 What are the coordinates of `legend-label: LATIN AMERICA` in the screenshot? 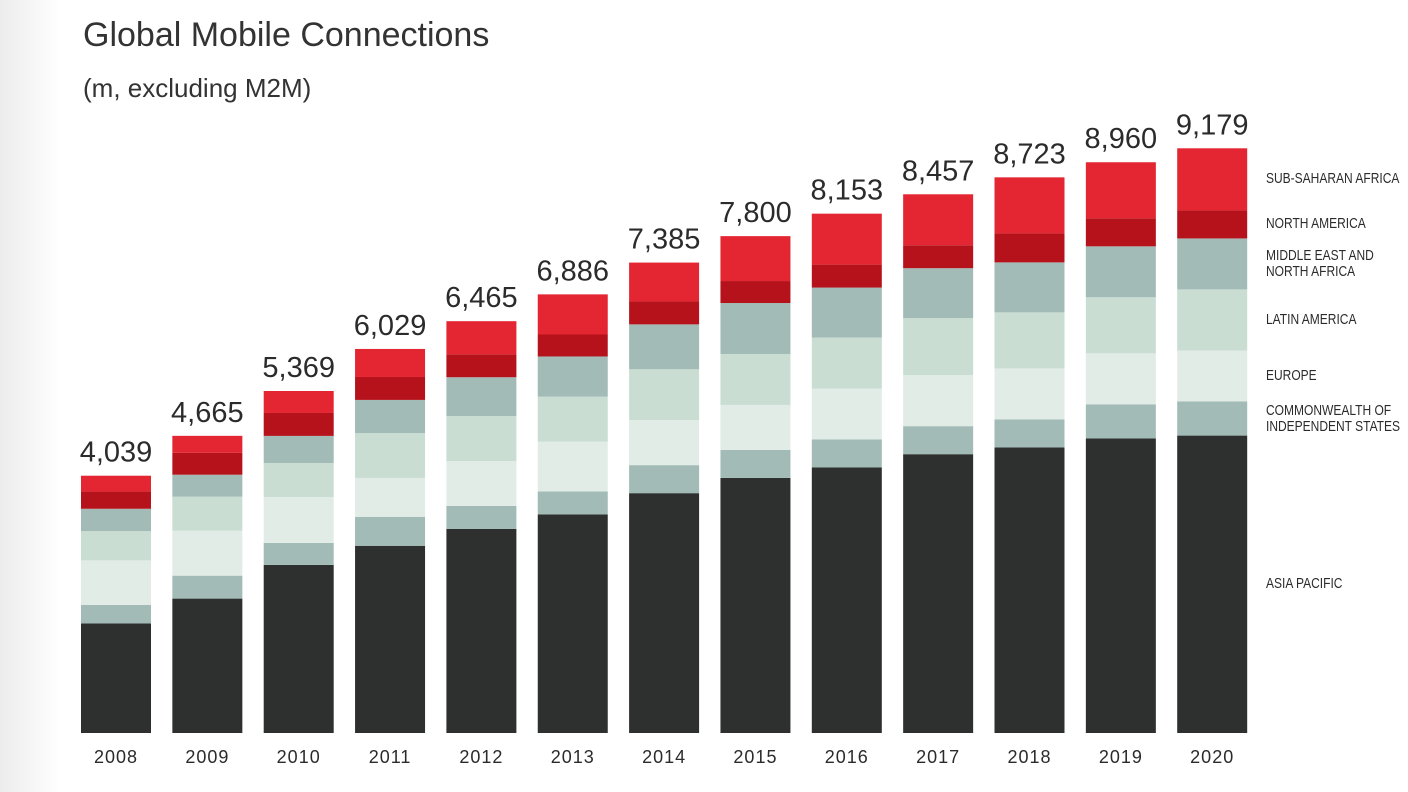 It's located at (1311, 319).